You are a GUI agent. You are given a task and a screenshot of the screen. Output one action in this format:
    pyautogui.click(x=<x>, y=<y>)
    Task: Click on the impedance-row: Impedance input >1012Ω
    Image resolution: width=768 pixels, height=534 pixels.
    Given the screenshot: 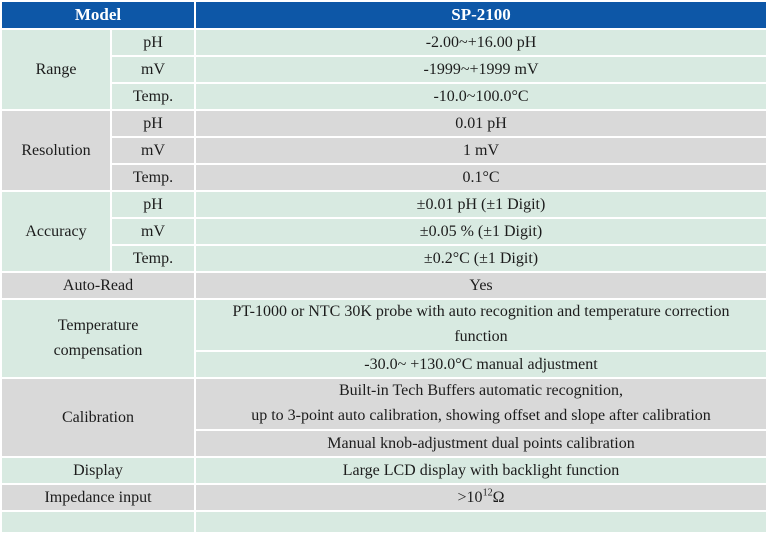 What is the action you would take?
    pyautogui.click(x=384, y=497)
    